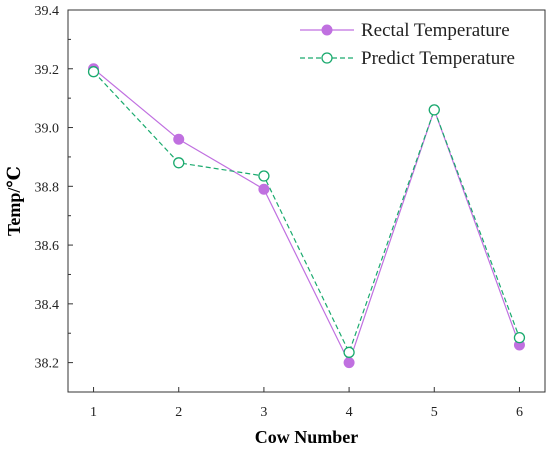 The image size is (550, 451). Describe the element at coordinates (47, 187) in the screenshot. I see `y-tick-label: 38.8` at that location.